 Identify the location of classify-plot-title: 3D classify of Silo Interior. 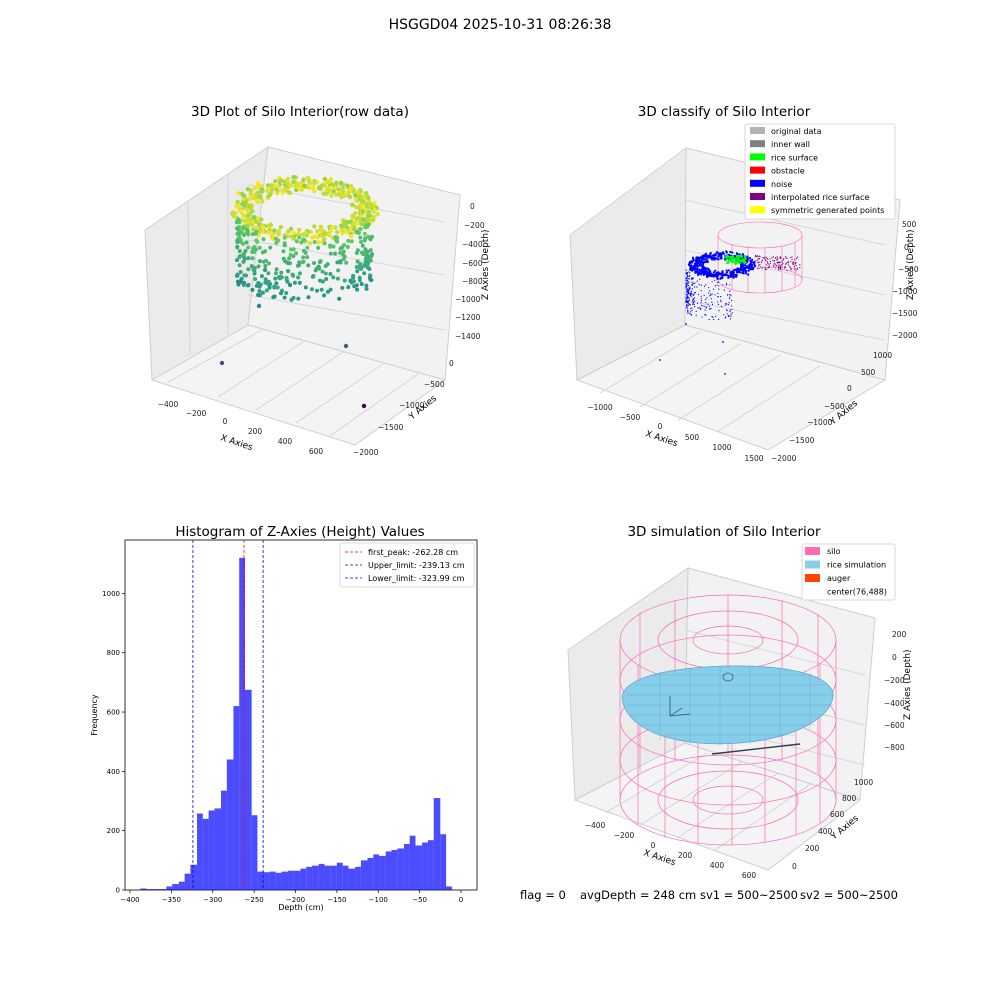
(724, 112).